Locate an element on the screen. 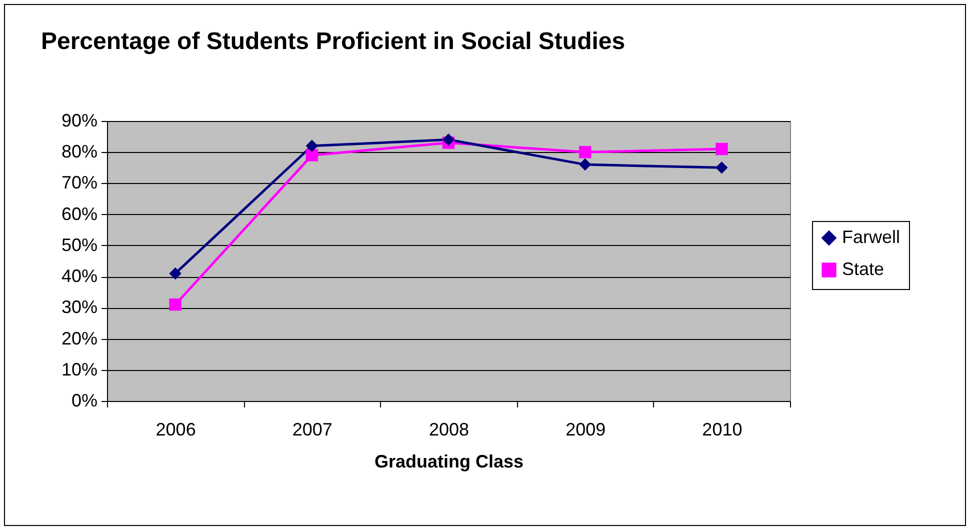 Image resolution: width=972 pixels, height=532 pixels. x-axis-title: Graduating Class is located at coordinates (449, 462).